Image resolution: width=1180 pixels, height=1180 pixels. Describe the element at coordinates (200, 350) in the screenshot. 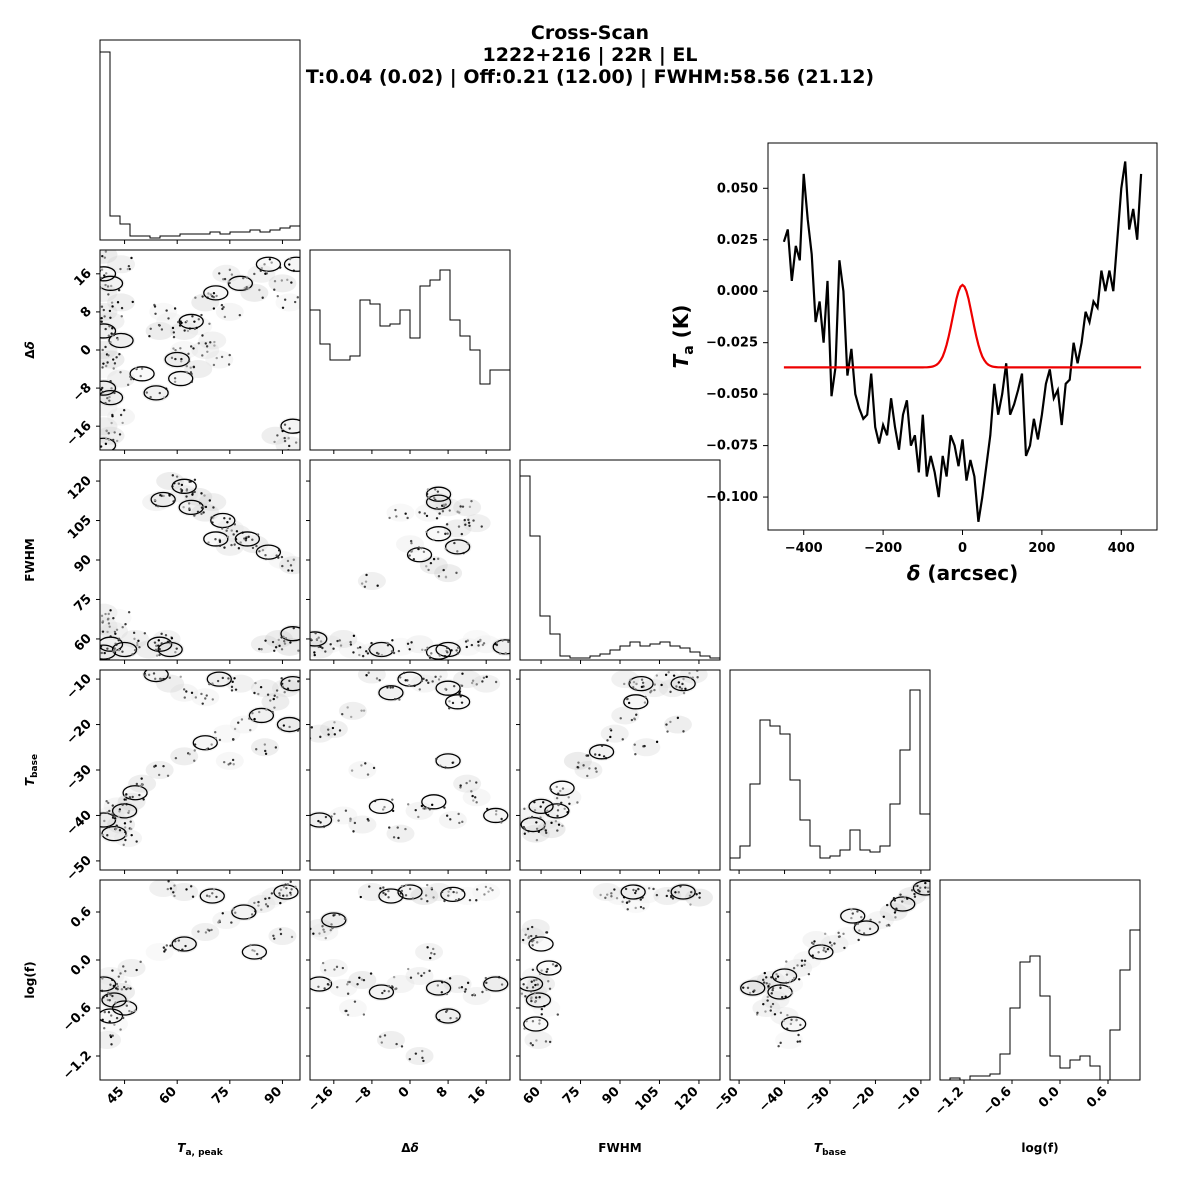

I see `panel-content-doff_tpeak` at that location.